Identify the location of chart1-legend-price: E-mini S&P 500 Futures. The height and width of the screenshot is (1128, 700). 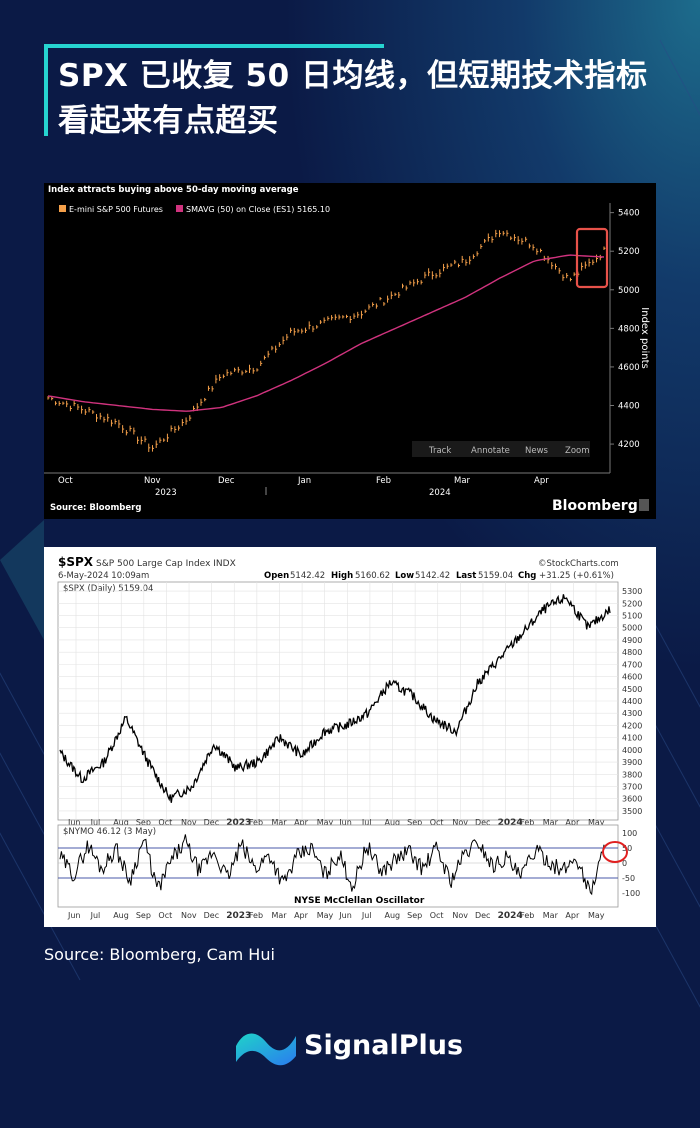
(116, 209).